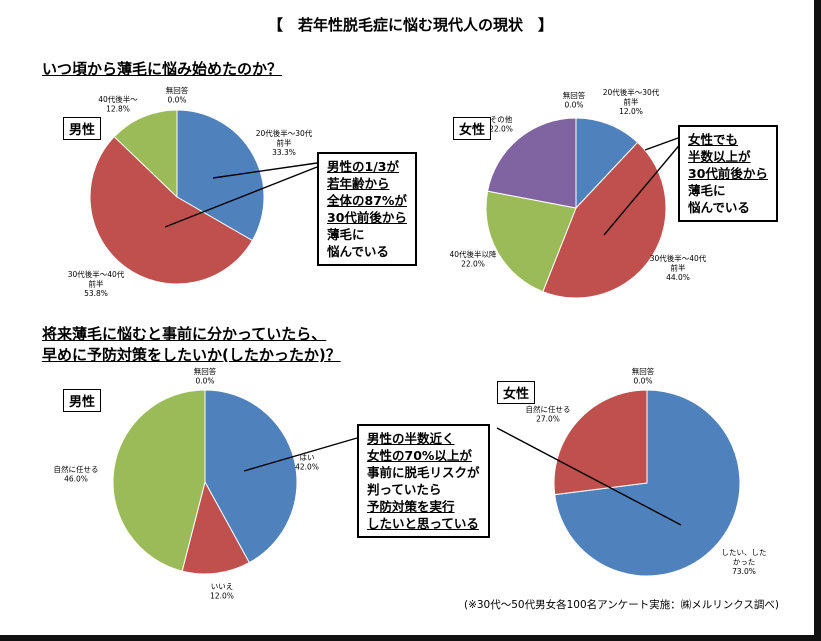 This screenshot has width=821, height=641. What do you see at coordinates (621, 605) in the screenshot?
I see `footnote: (※30代～50代男女各100名アンケート実施：㈱メルリンクス調べ)` at bounding box center [621, 605].